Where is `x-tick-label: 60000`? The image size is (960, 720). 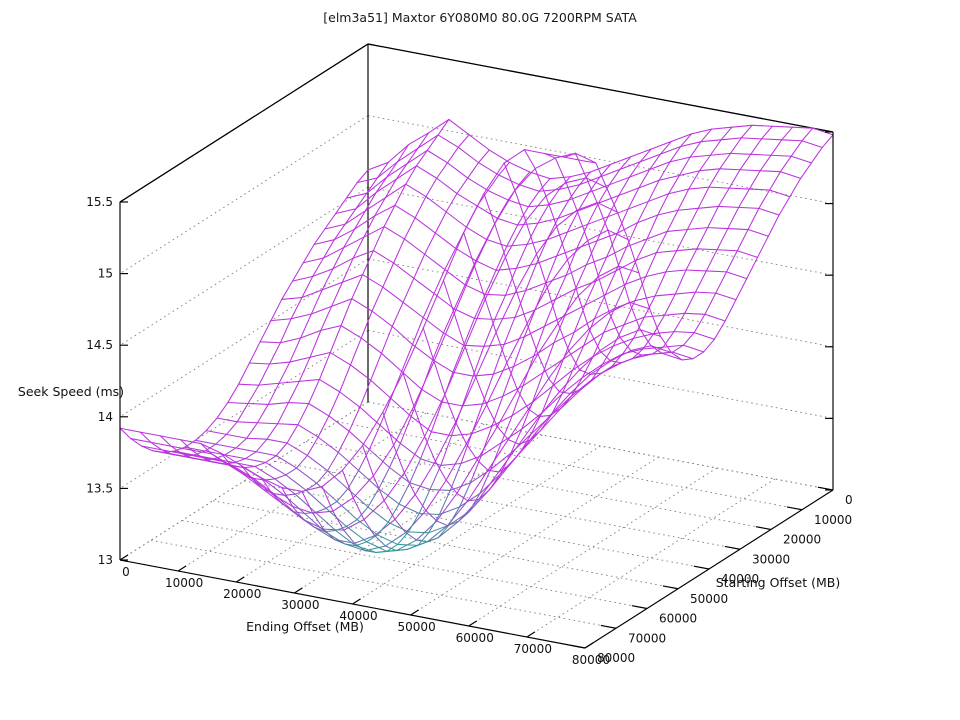
x-tick-label: 60000 is located at coordinates (475, 638).